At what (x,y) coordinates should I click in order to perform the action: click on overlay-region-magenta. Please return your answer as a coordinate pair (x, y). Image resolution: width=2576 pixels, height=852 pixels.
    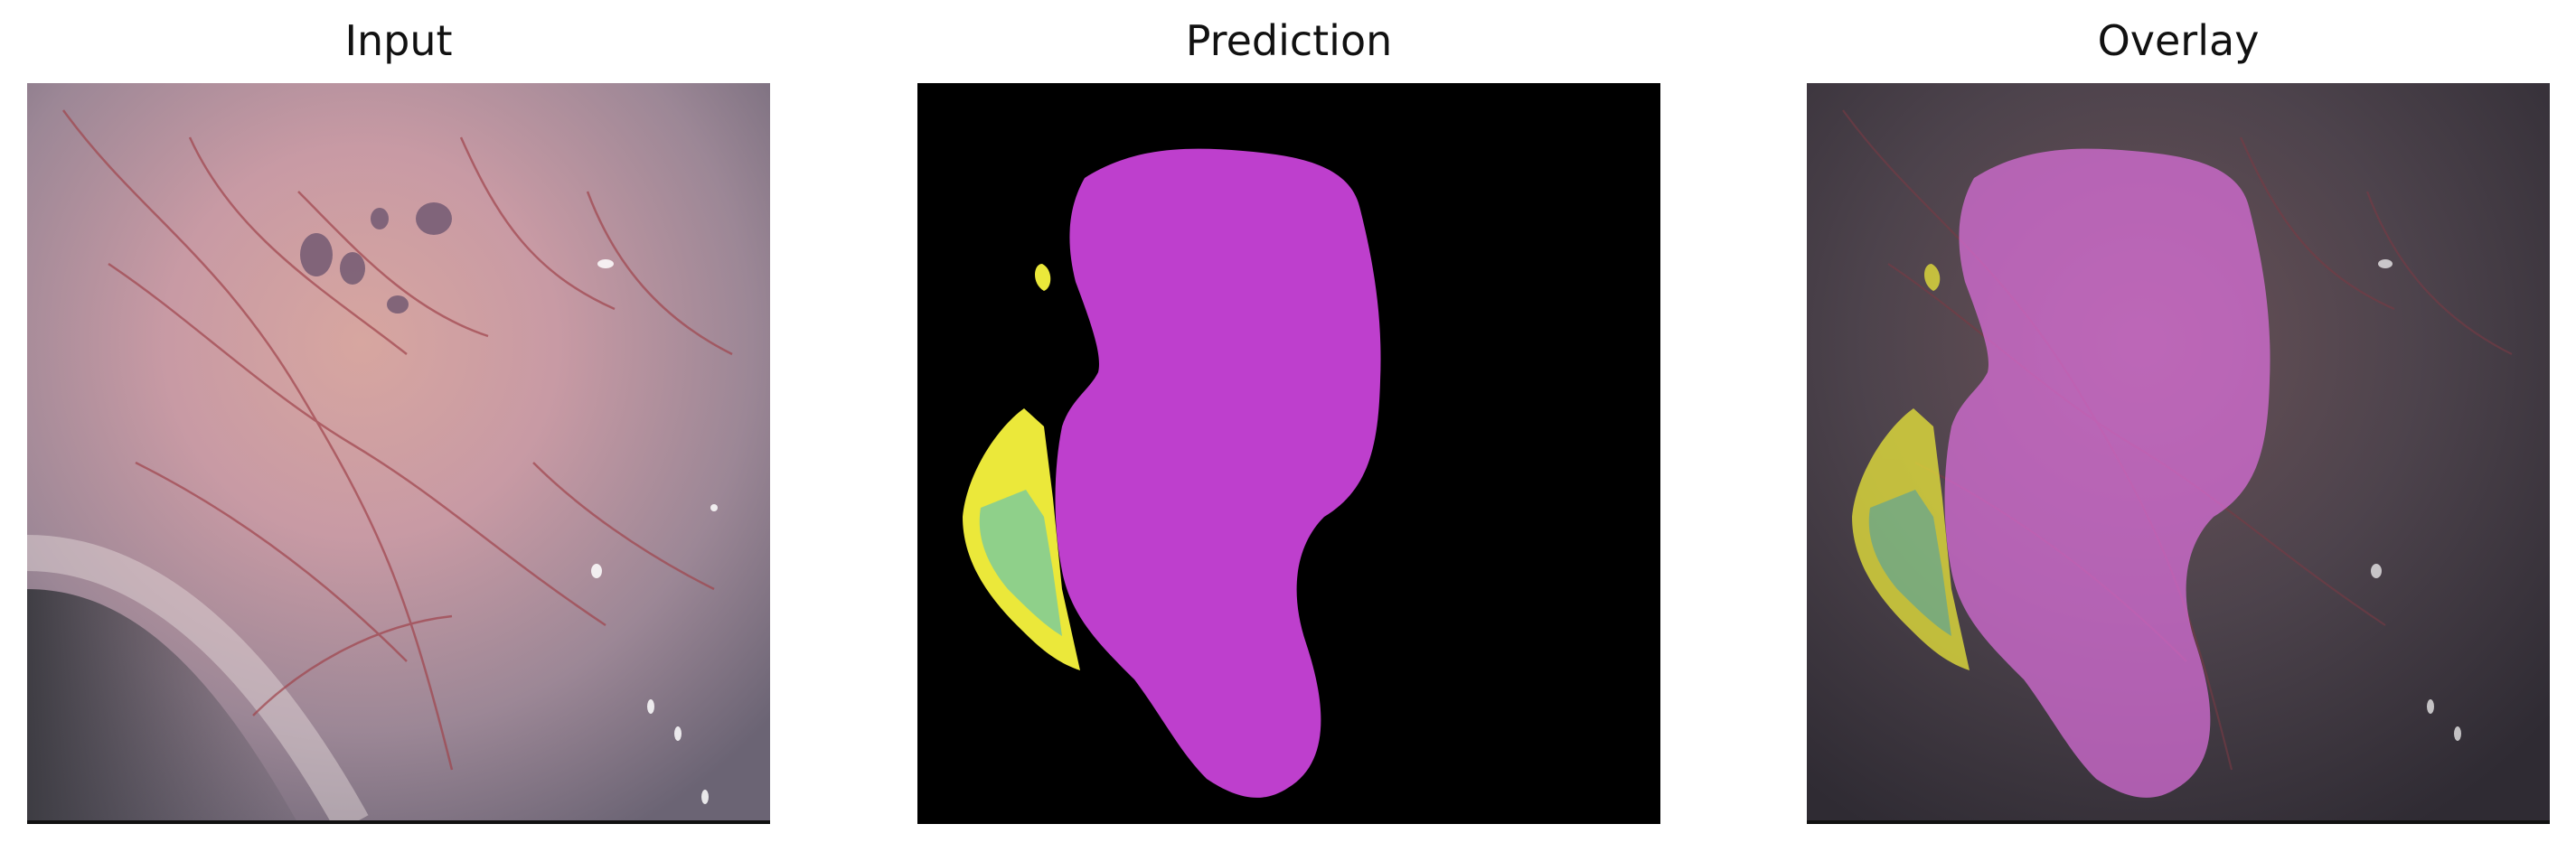
    Looking at the image, I should click on (2107, 473).